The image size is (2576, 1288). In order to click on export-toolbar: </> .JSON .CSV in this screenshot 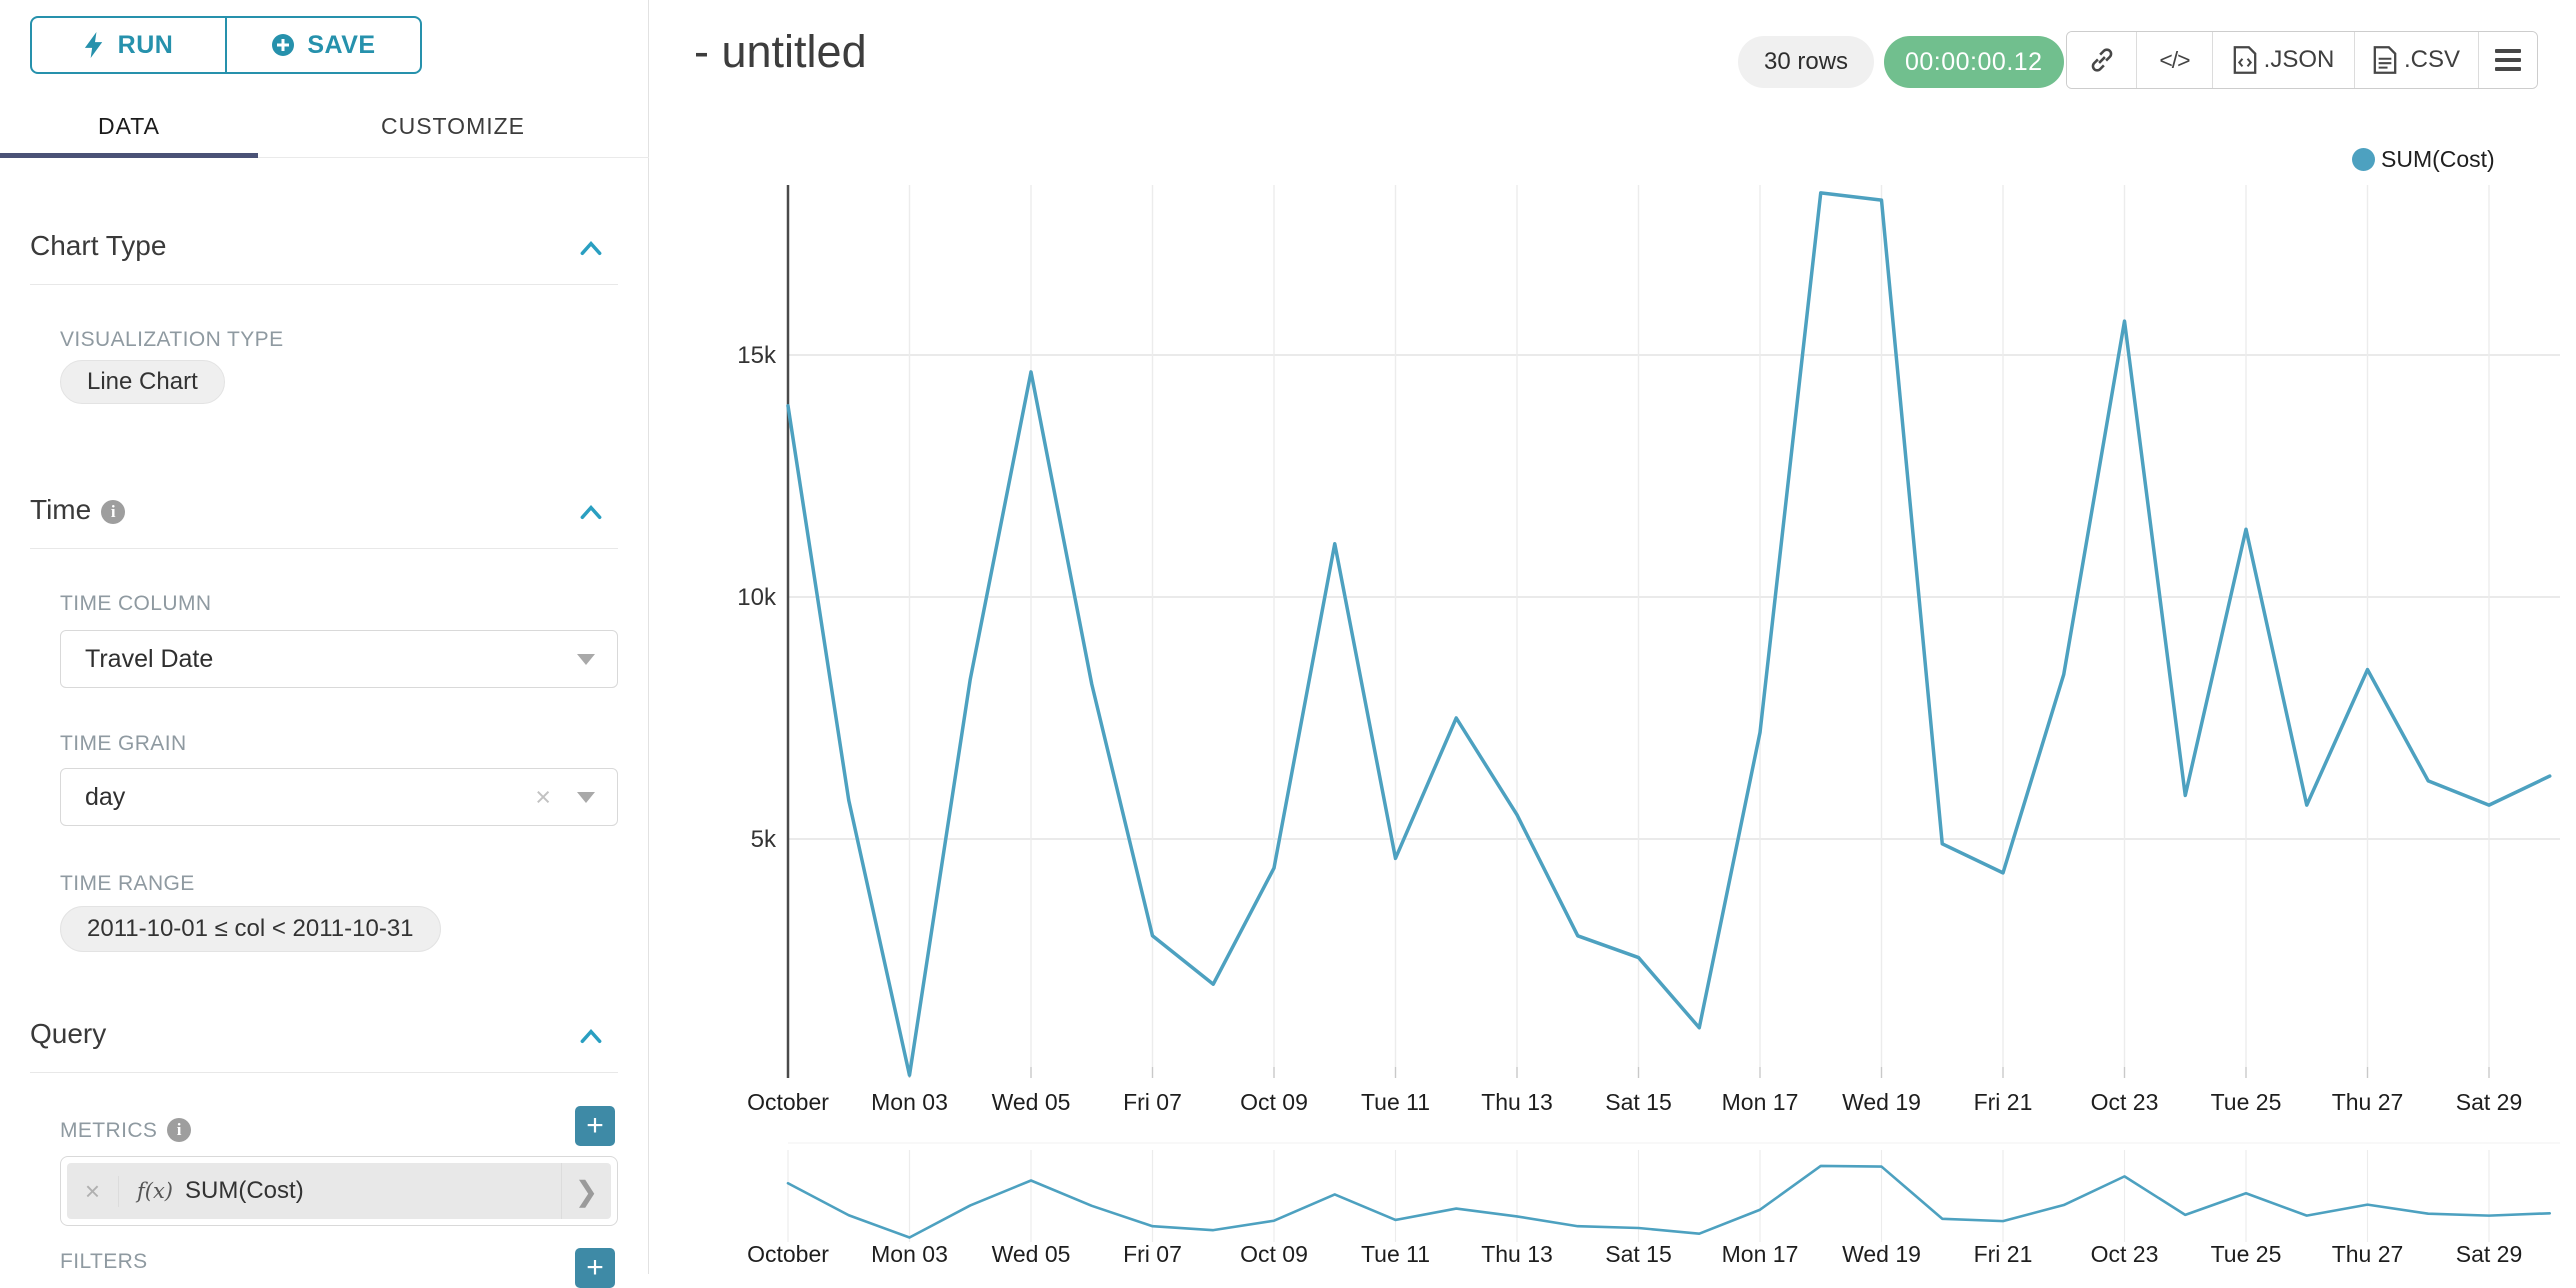, I will do `click(2302, 60)`.